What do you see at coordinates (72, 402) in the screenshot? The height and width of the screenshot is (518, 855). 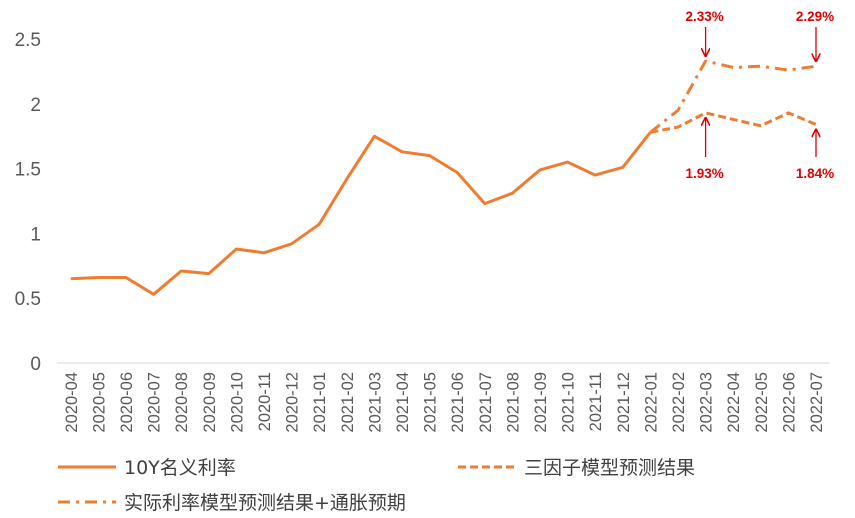 I see `x-tick-label: 2020-04` at bounding box center [72, 402].